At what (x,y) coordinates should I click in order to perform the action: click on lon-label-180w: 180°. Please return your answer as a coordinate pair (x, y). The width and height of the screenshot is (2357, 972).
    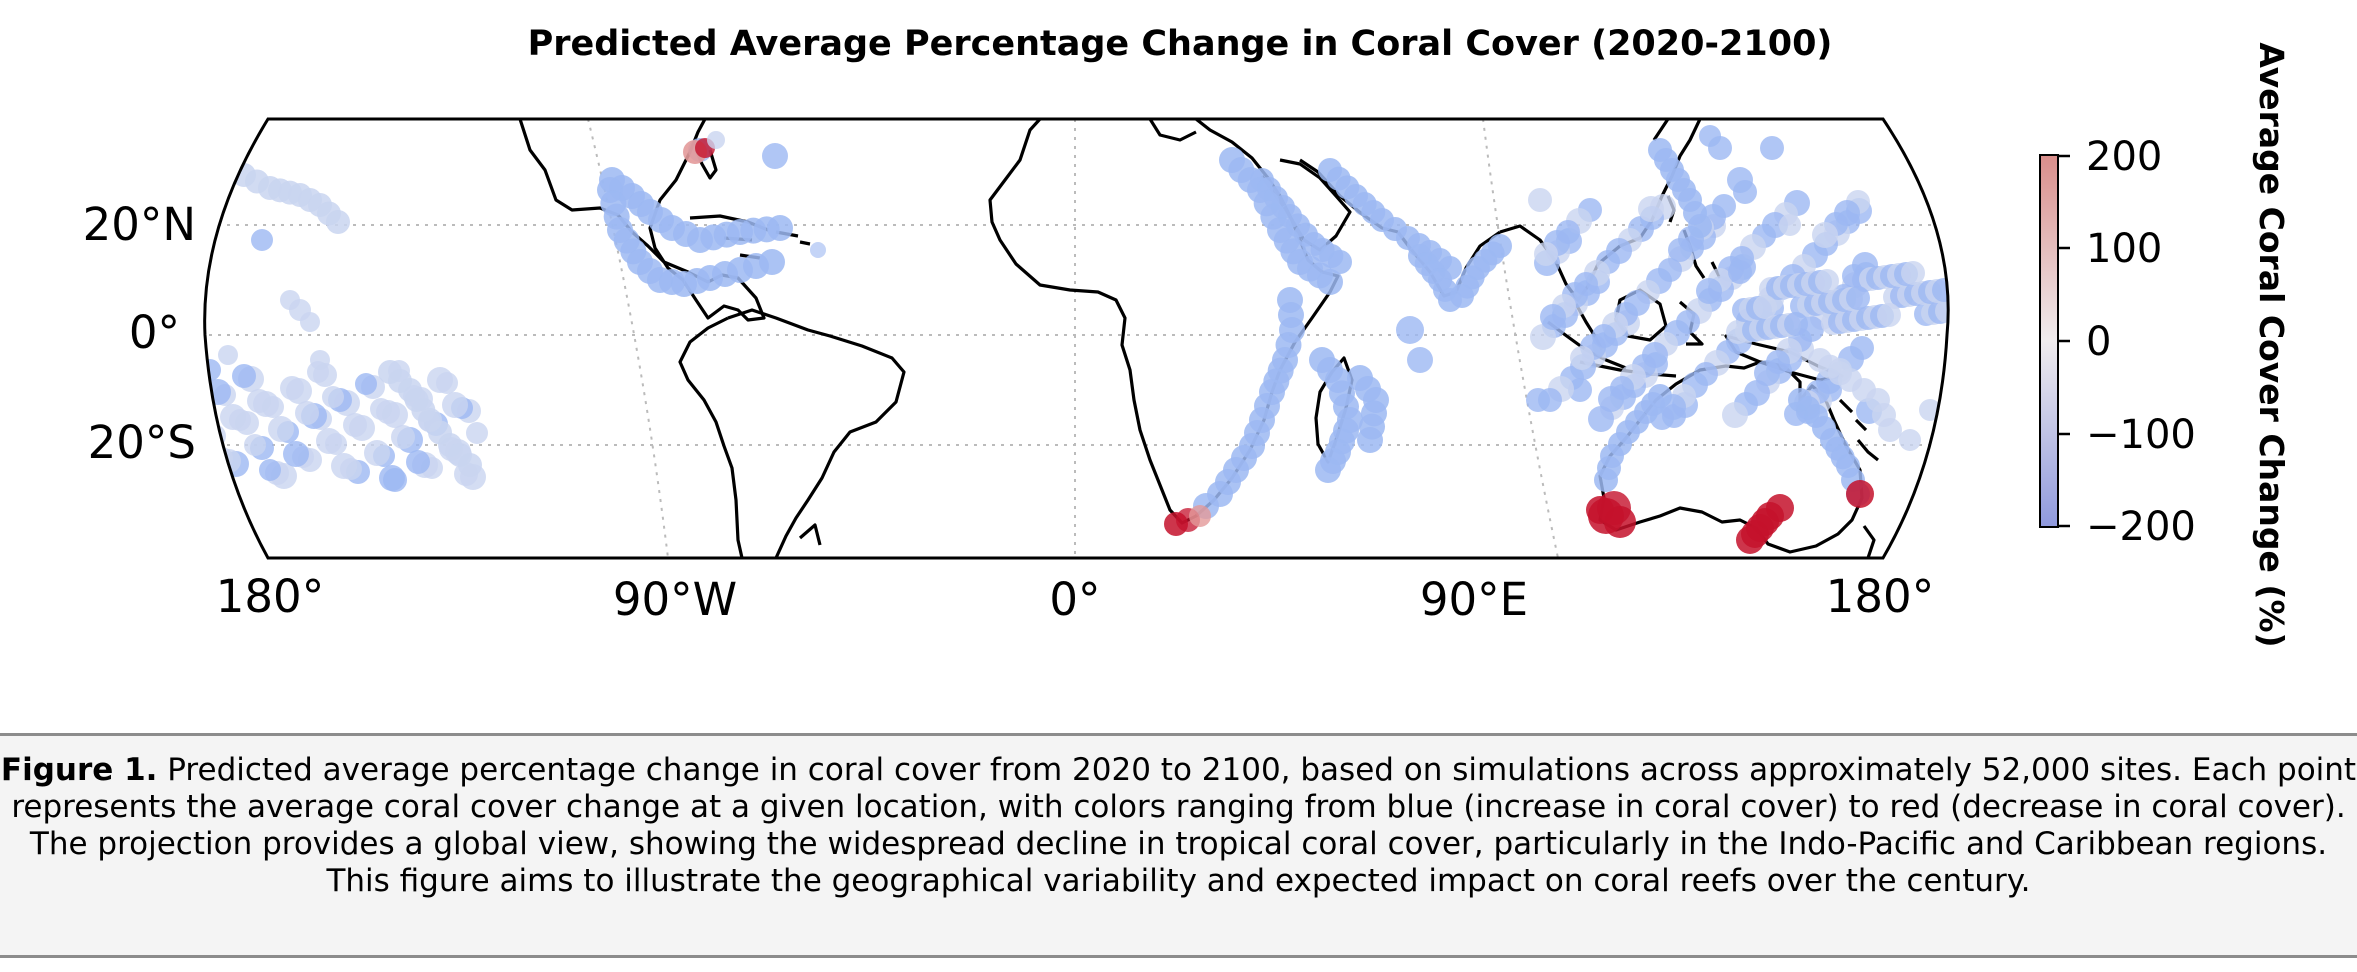
    Looking at the image, I should click on (270, 596).